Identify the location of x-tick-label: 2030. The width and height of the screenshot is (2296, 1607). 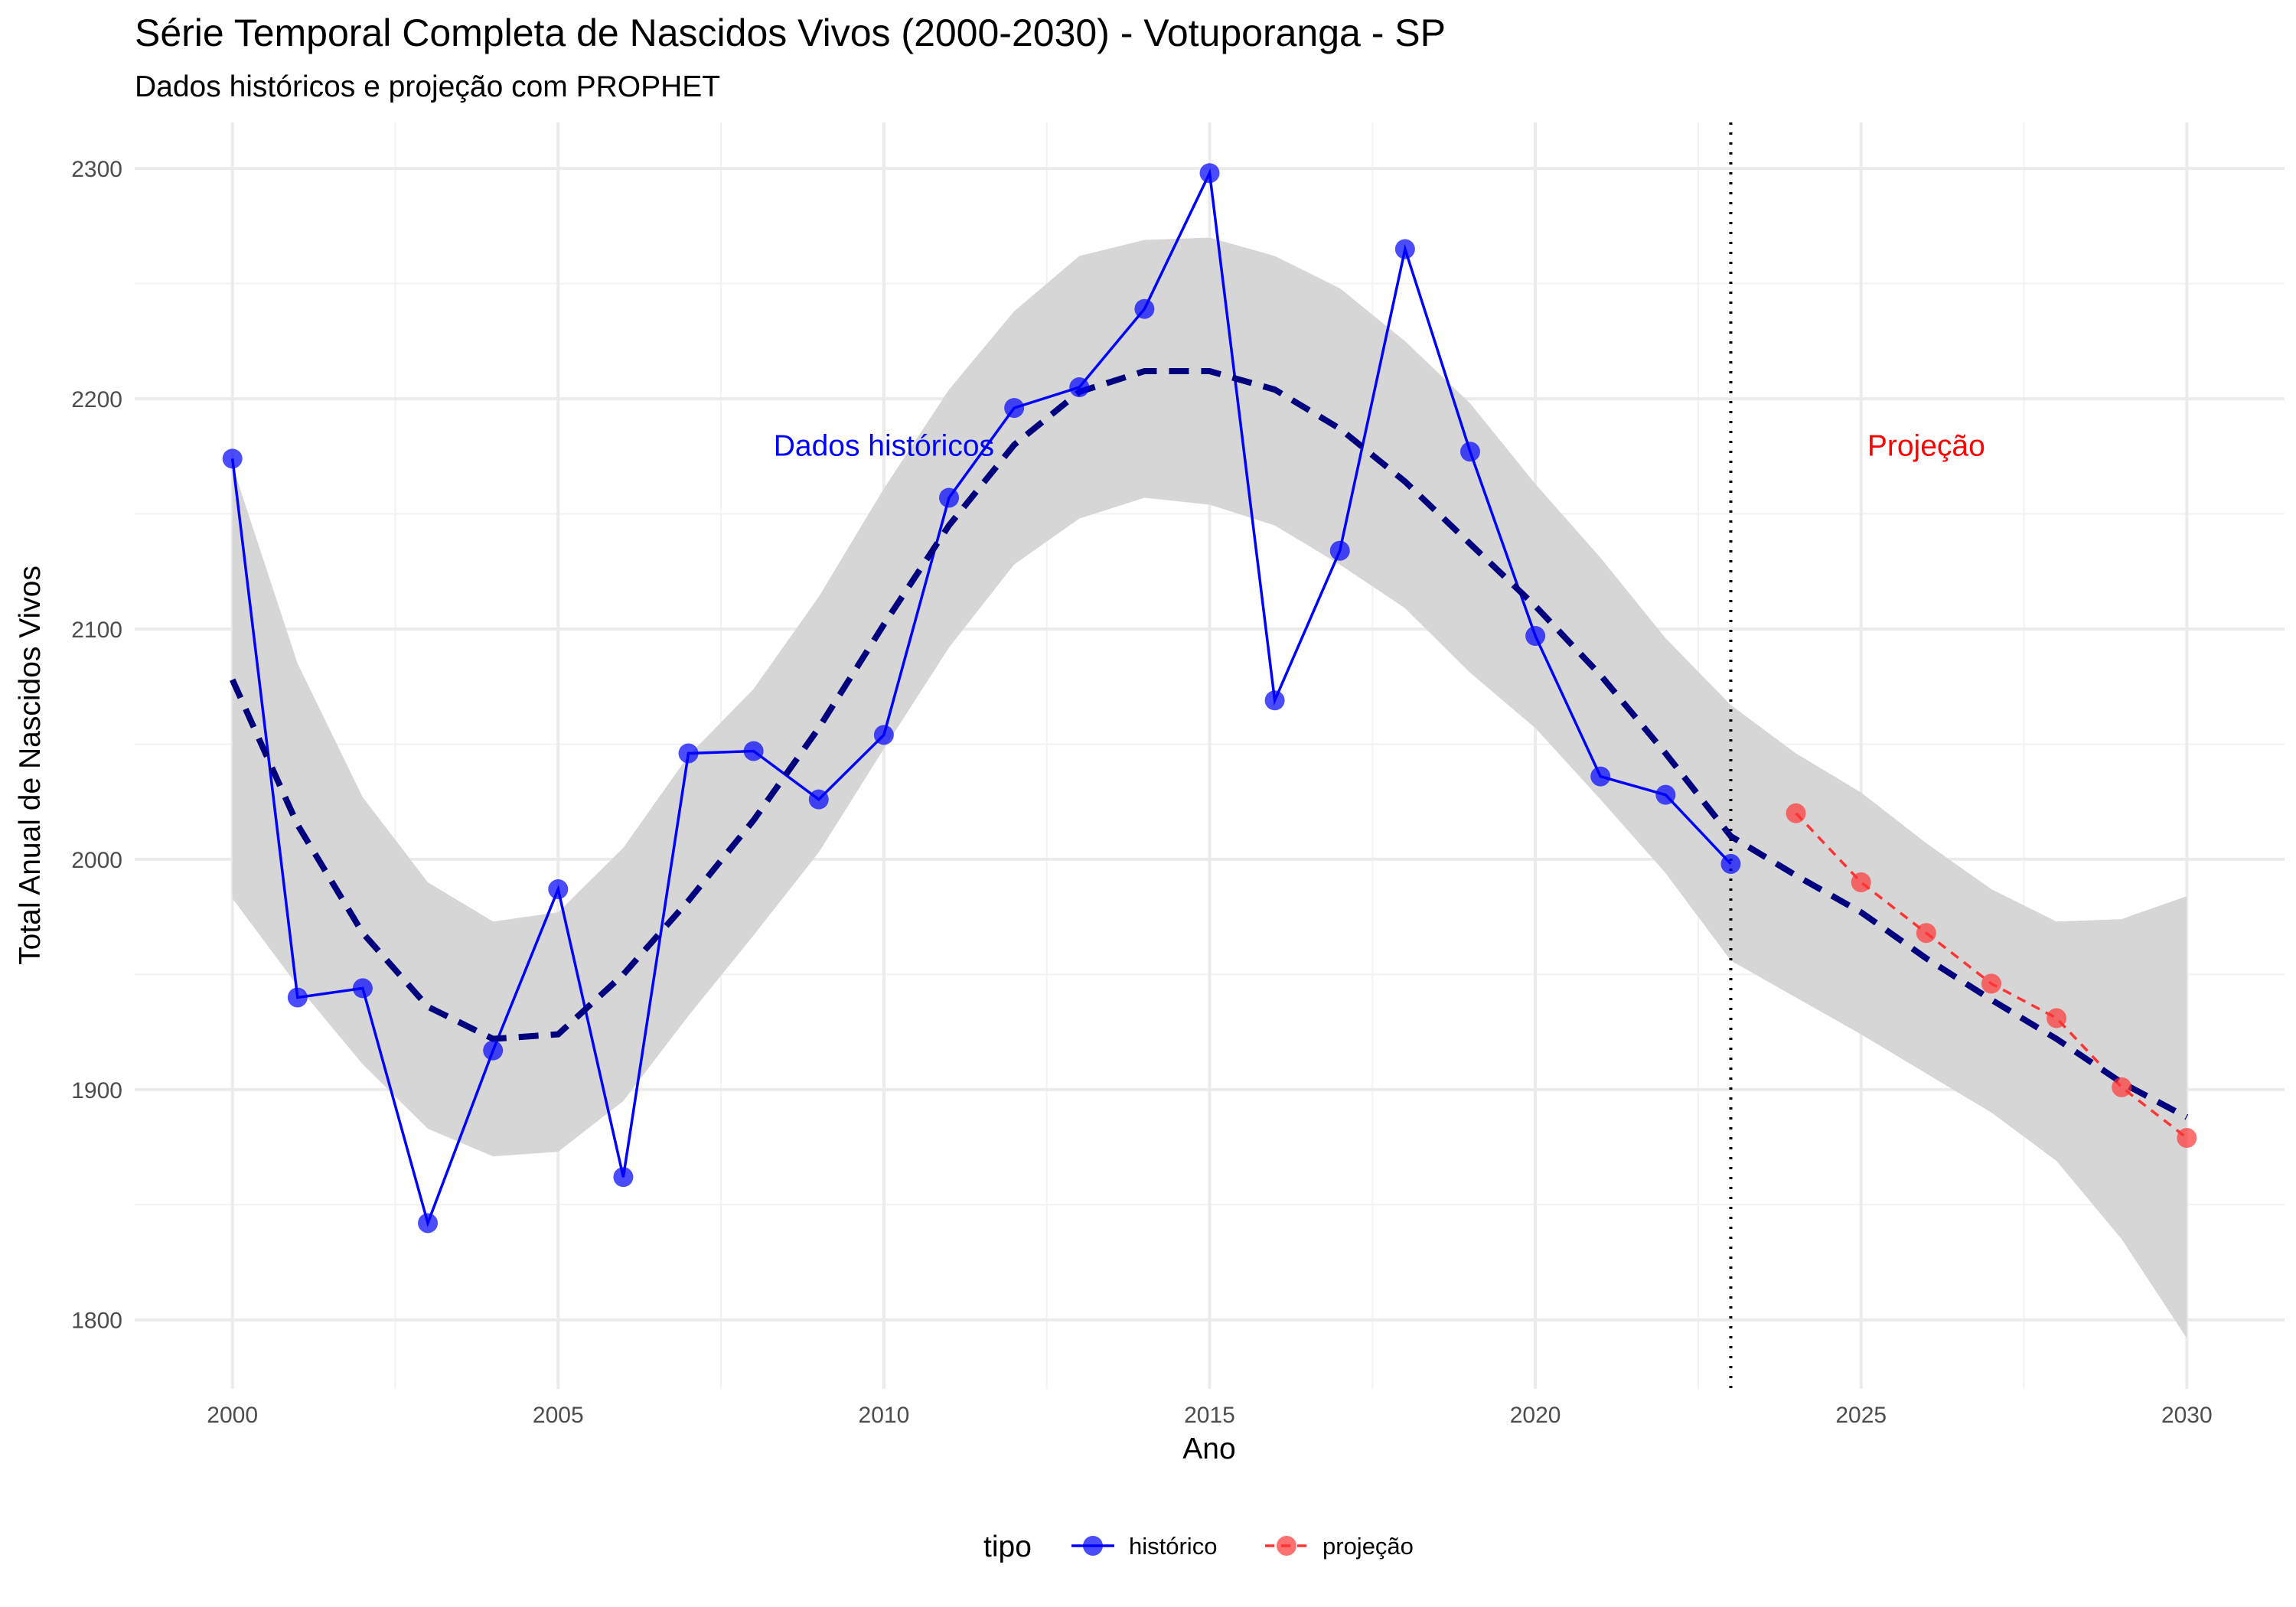
(2187, 1415).